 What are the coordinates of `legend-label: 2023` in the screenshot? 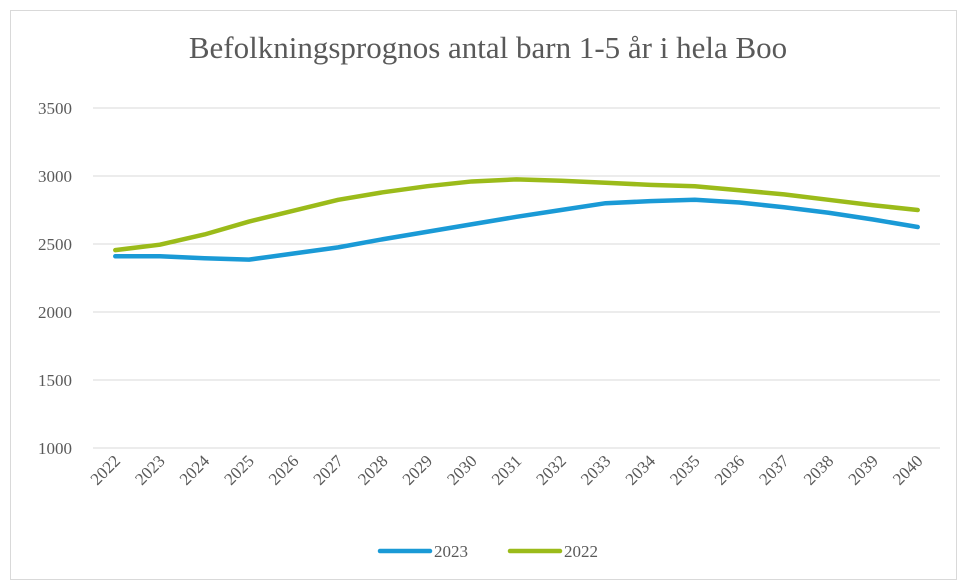 It's located at (451, 551).